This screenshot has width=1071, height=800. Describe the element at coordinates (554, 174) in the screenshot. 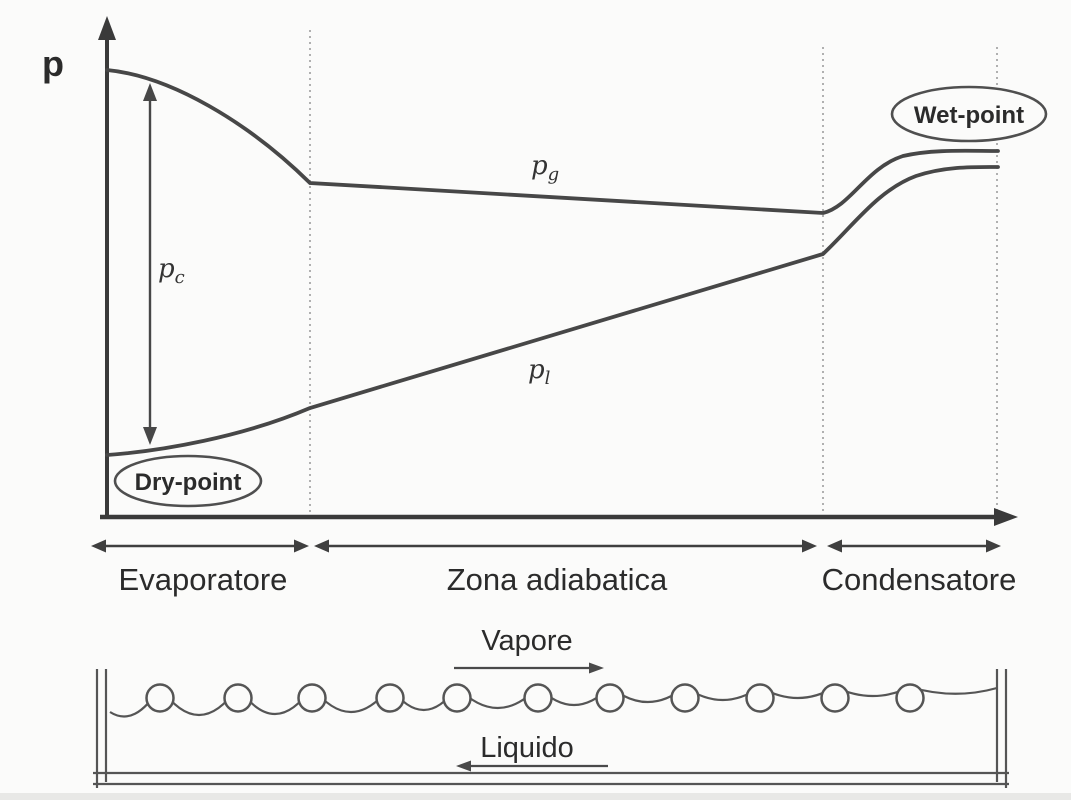

I see `vapor-label-subscript: g` at that location.